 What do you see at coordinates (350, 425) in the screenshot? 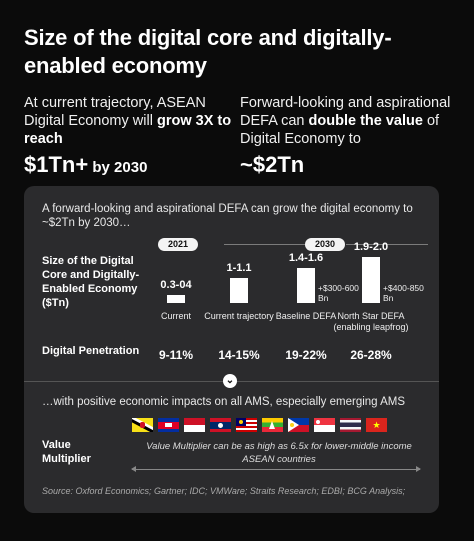
I see `thailand-flag-icon` at bounding box center [350, 425].